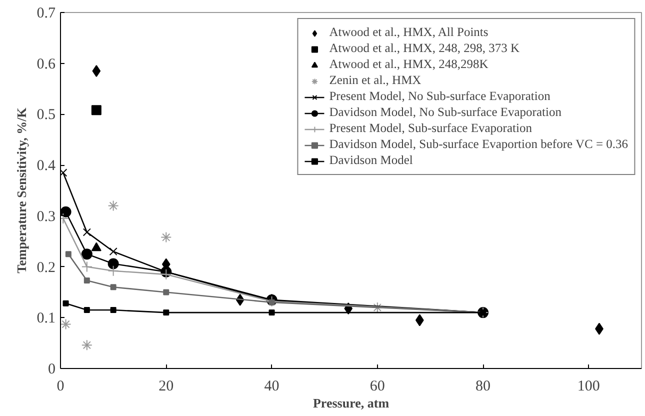  Describe the element at coordinates (408, 64) in the screenshot. I see `legend-label: Atwood et al., HMX, 248,298K` at that location.